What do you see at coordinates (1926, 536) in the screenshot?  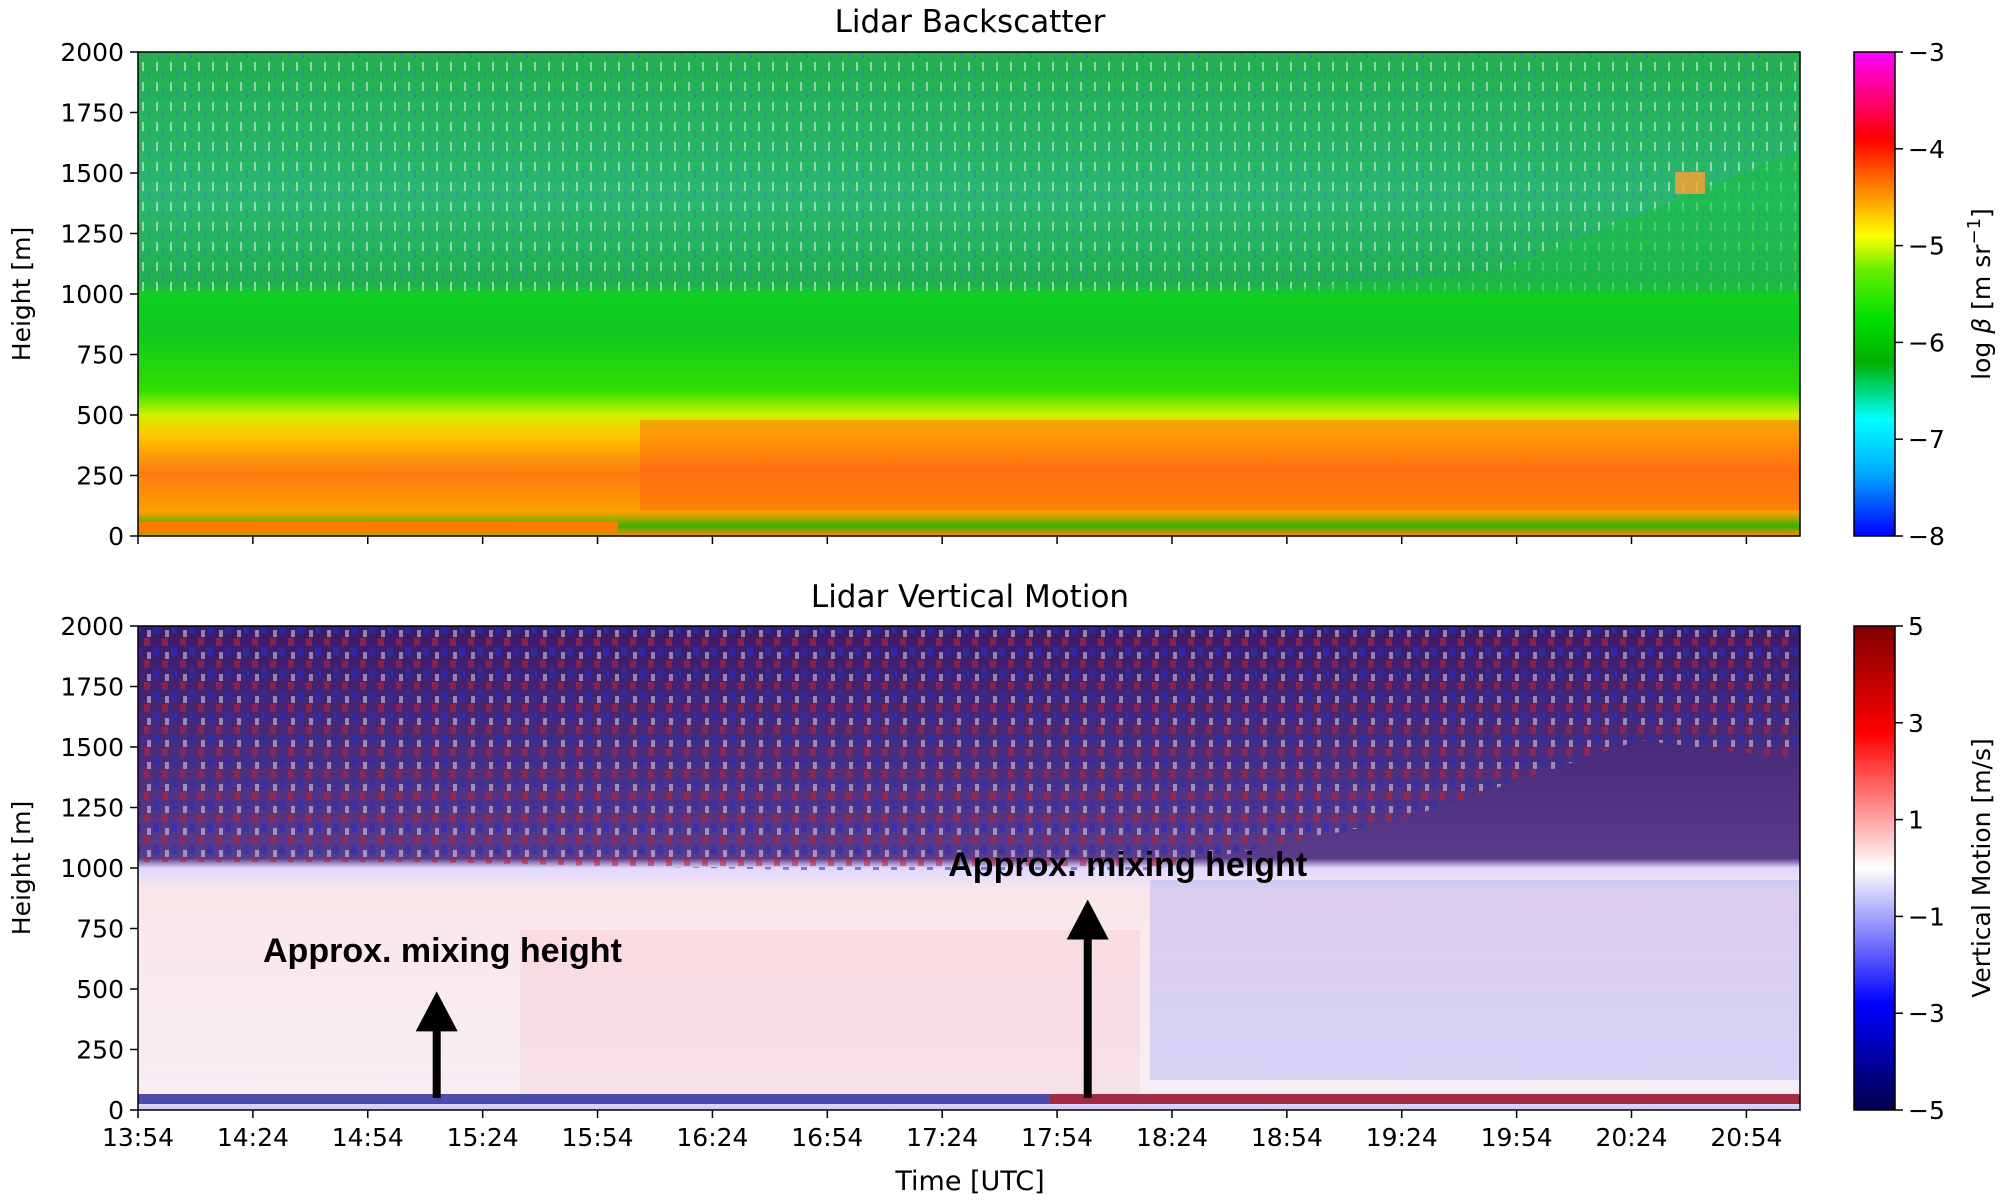 I see `colorbar-tick-label: −8` at bounding box center [1926, 536].